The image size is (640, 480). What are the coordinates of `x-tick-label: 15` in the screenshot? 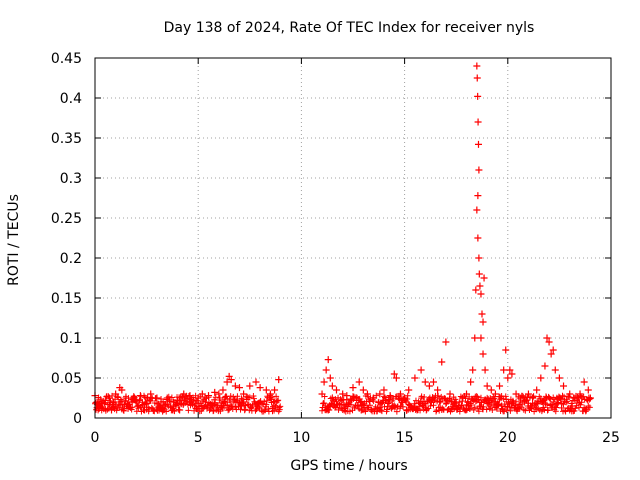 It's located at (405, 438).